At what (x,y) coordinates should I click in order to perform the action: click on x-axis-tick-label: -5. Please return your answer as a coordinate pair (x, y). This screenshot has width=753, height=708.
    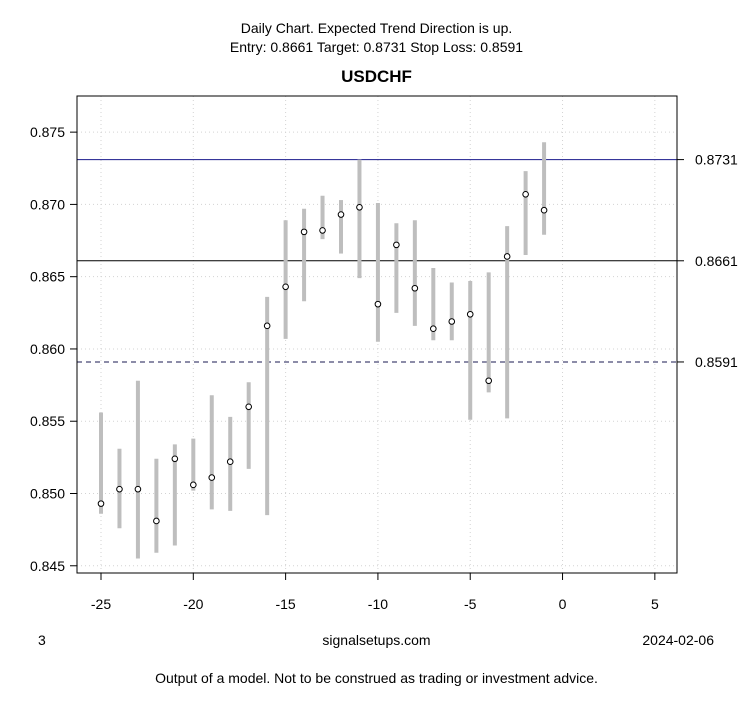
    Looking at the image, I should click on (470, 604).